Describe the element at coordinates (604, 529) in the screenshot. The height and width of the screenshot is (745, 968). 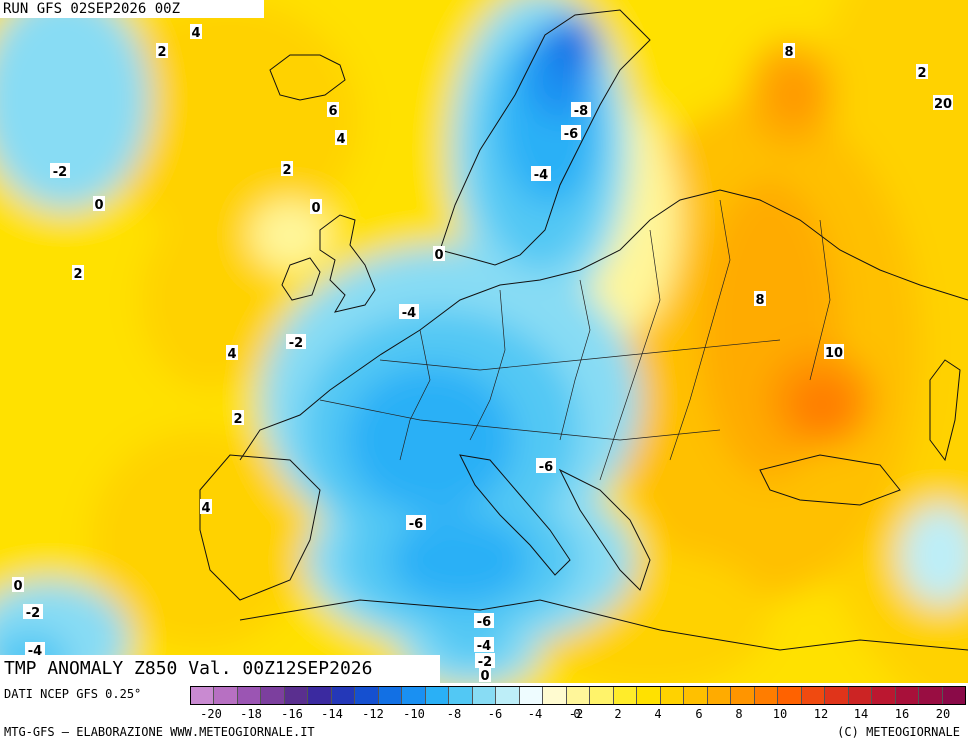
I see `balkans-coast` at that location.